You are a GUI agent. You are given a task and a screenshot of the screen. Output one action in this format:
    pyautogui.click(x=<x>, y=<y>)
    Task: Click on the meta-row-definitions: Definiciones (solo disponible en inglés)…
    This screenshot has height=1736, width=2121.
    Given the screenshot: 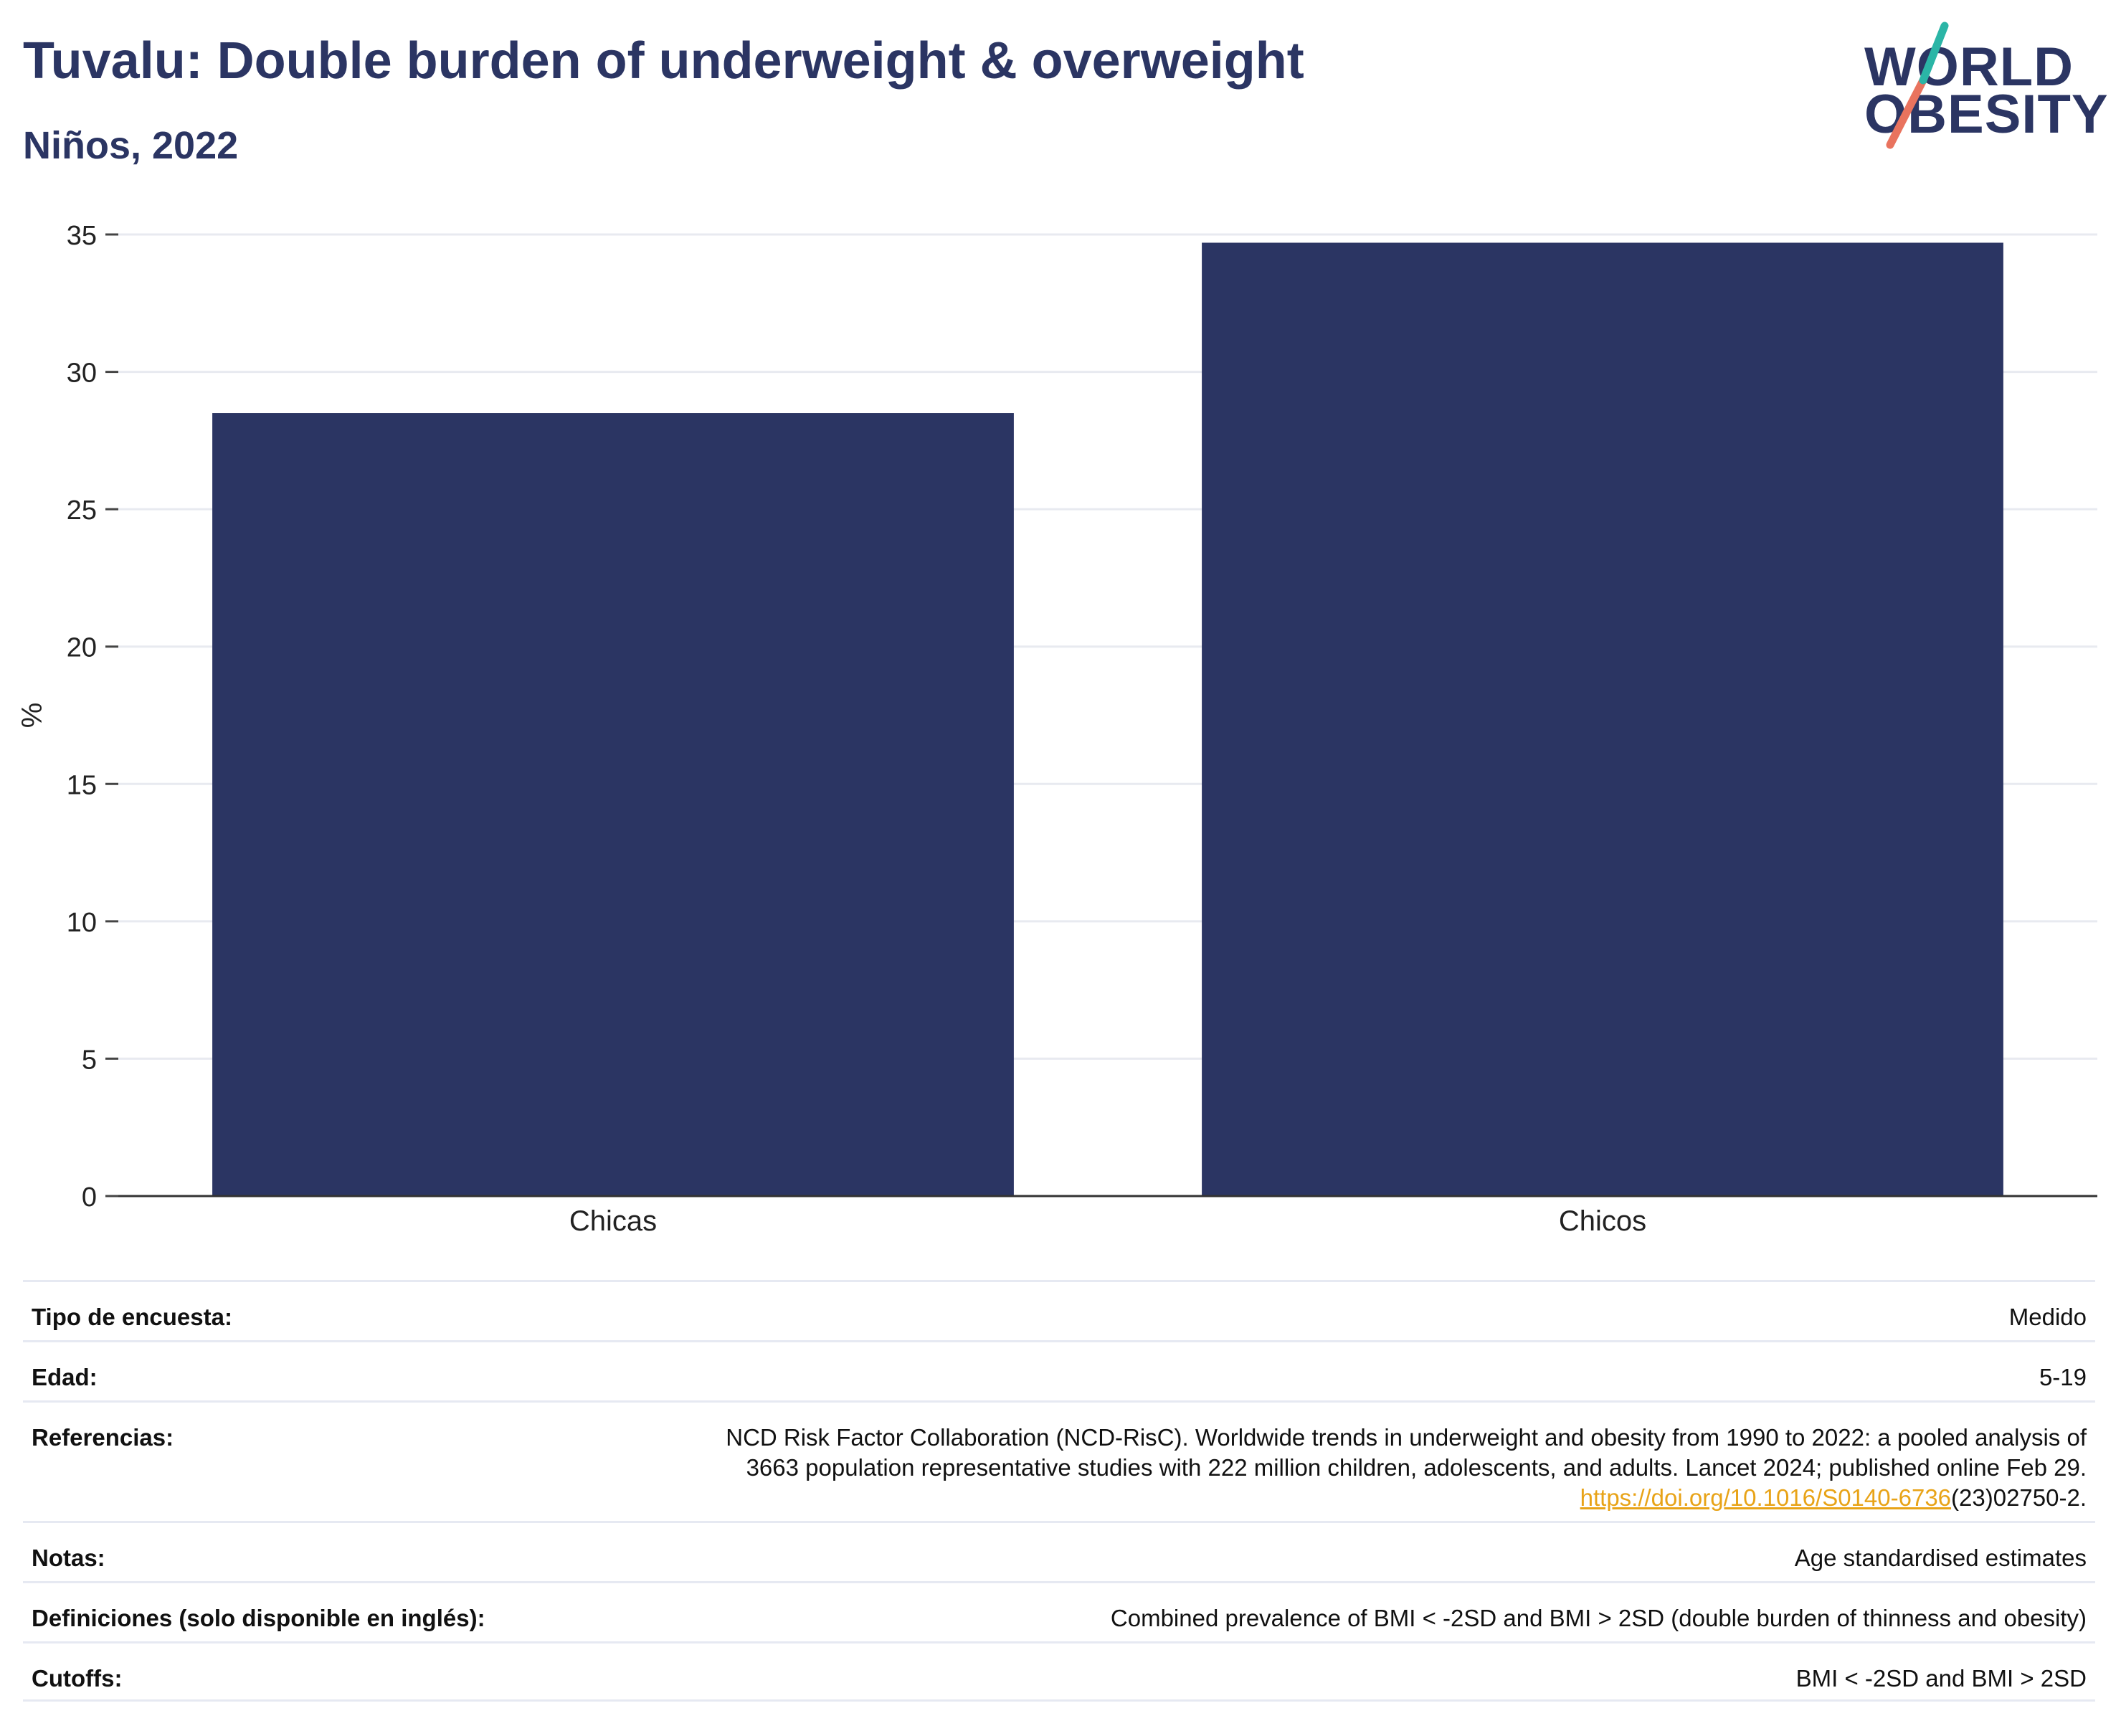 What is the action you would take?
    pyautogui.click(x=1059, y=1611)
    